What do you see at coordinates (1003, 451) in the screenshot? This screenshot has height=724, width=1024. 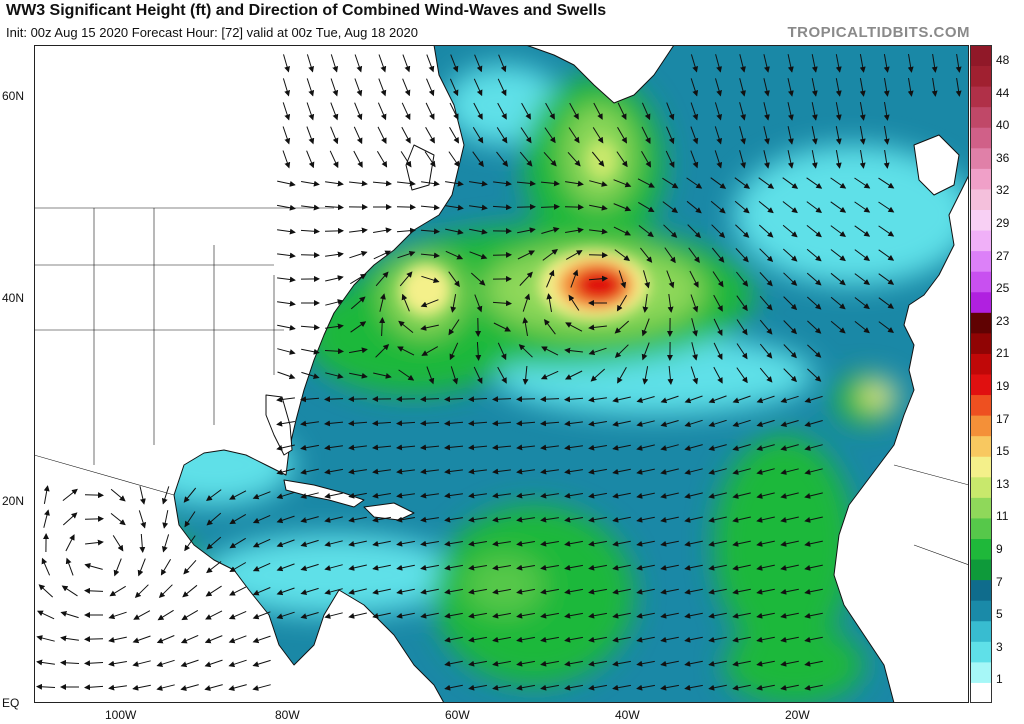 I see `colorbar-tick-label: 15` at bounding box center [1003, 451].